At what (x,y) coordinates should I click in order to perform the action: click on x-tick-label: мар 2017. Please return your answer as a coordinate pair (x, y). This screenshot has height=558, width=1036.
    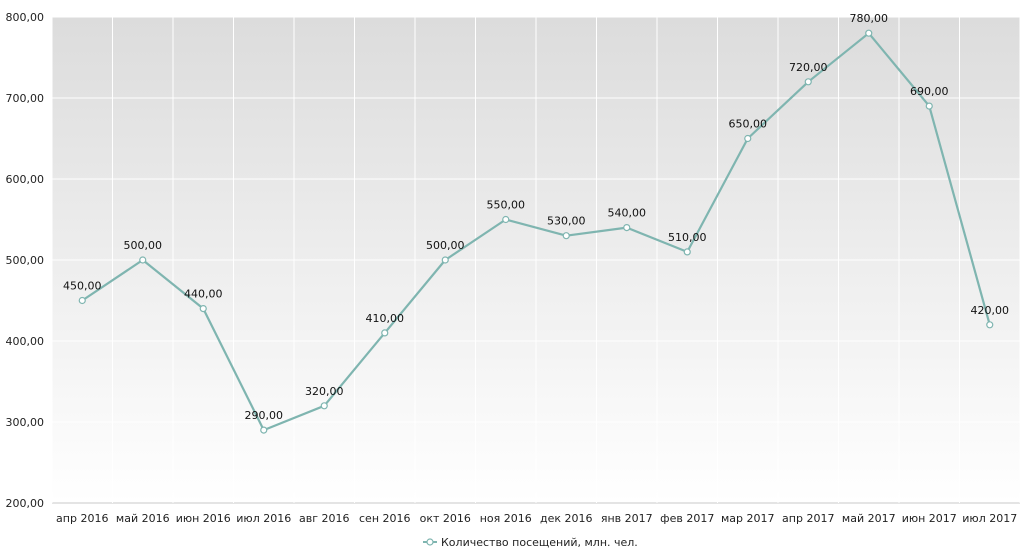
    Looking at the image, I should click on (748, 518).